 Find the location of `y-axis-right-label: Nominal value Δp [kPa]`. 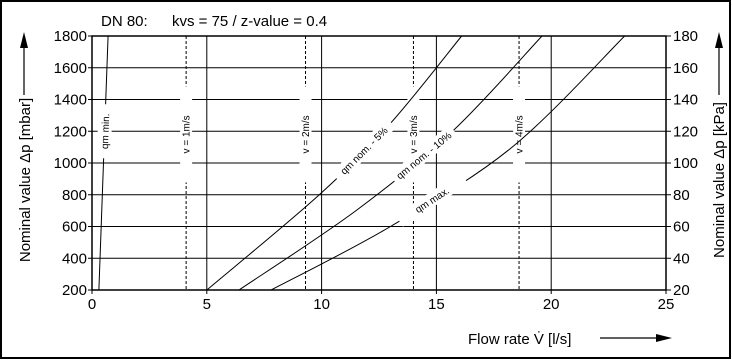

y-axis-right-label: Nominal value Δp [kPa] is located at coordinates (719, 180).